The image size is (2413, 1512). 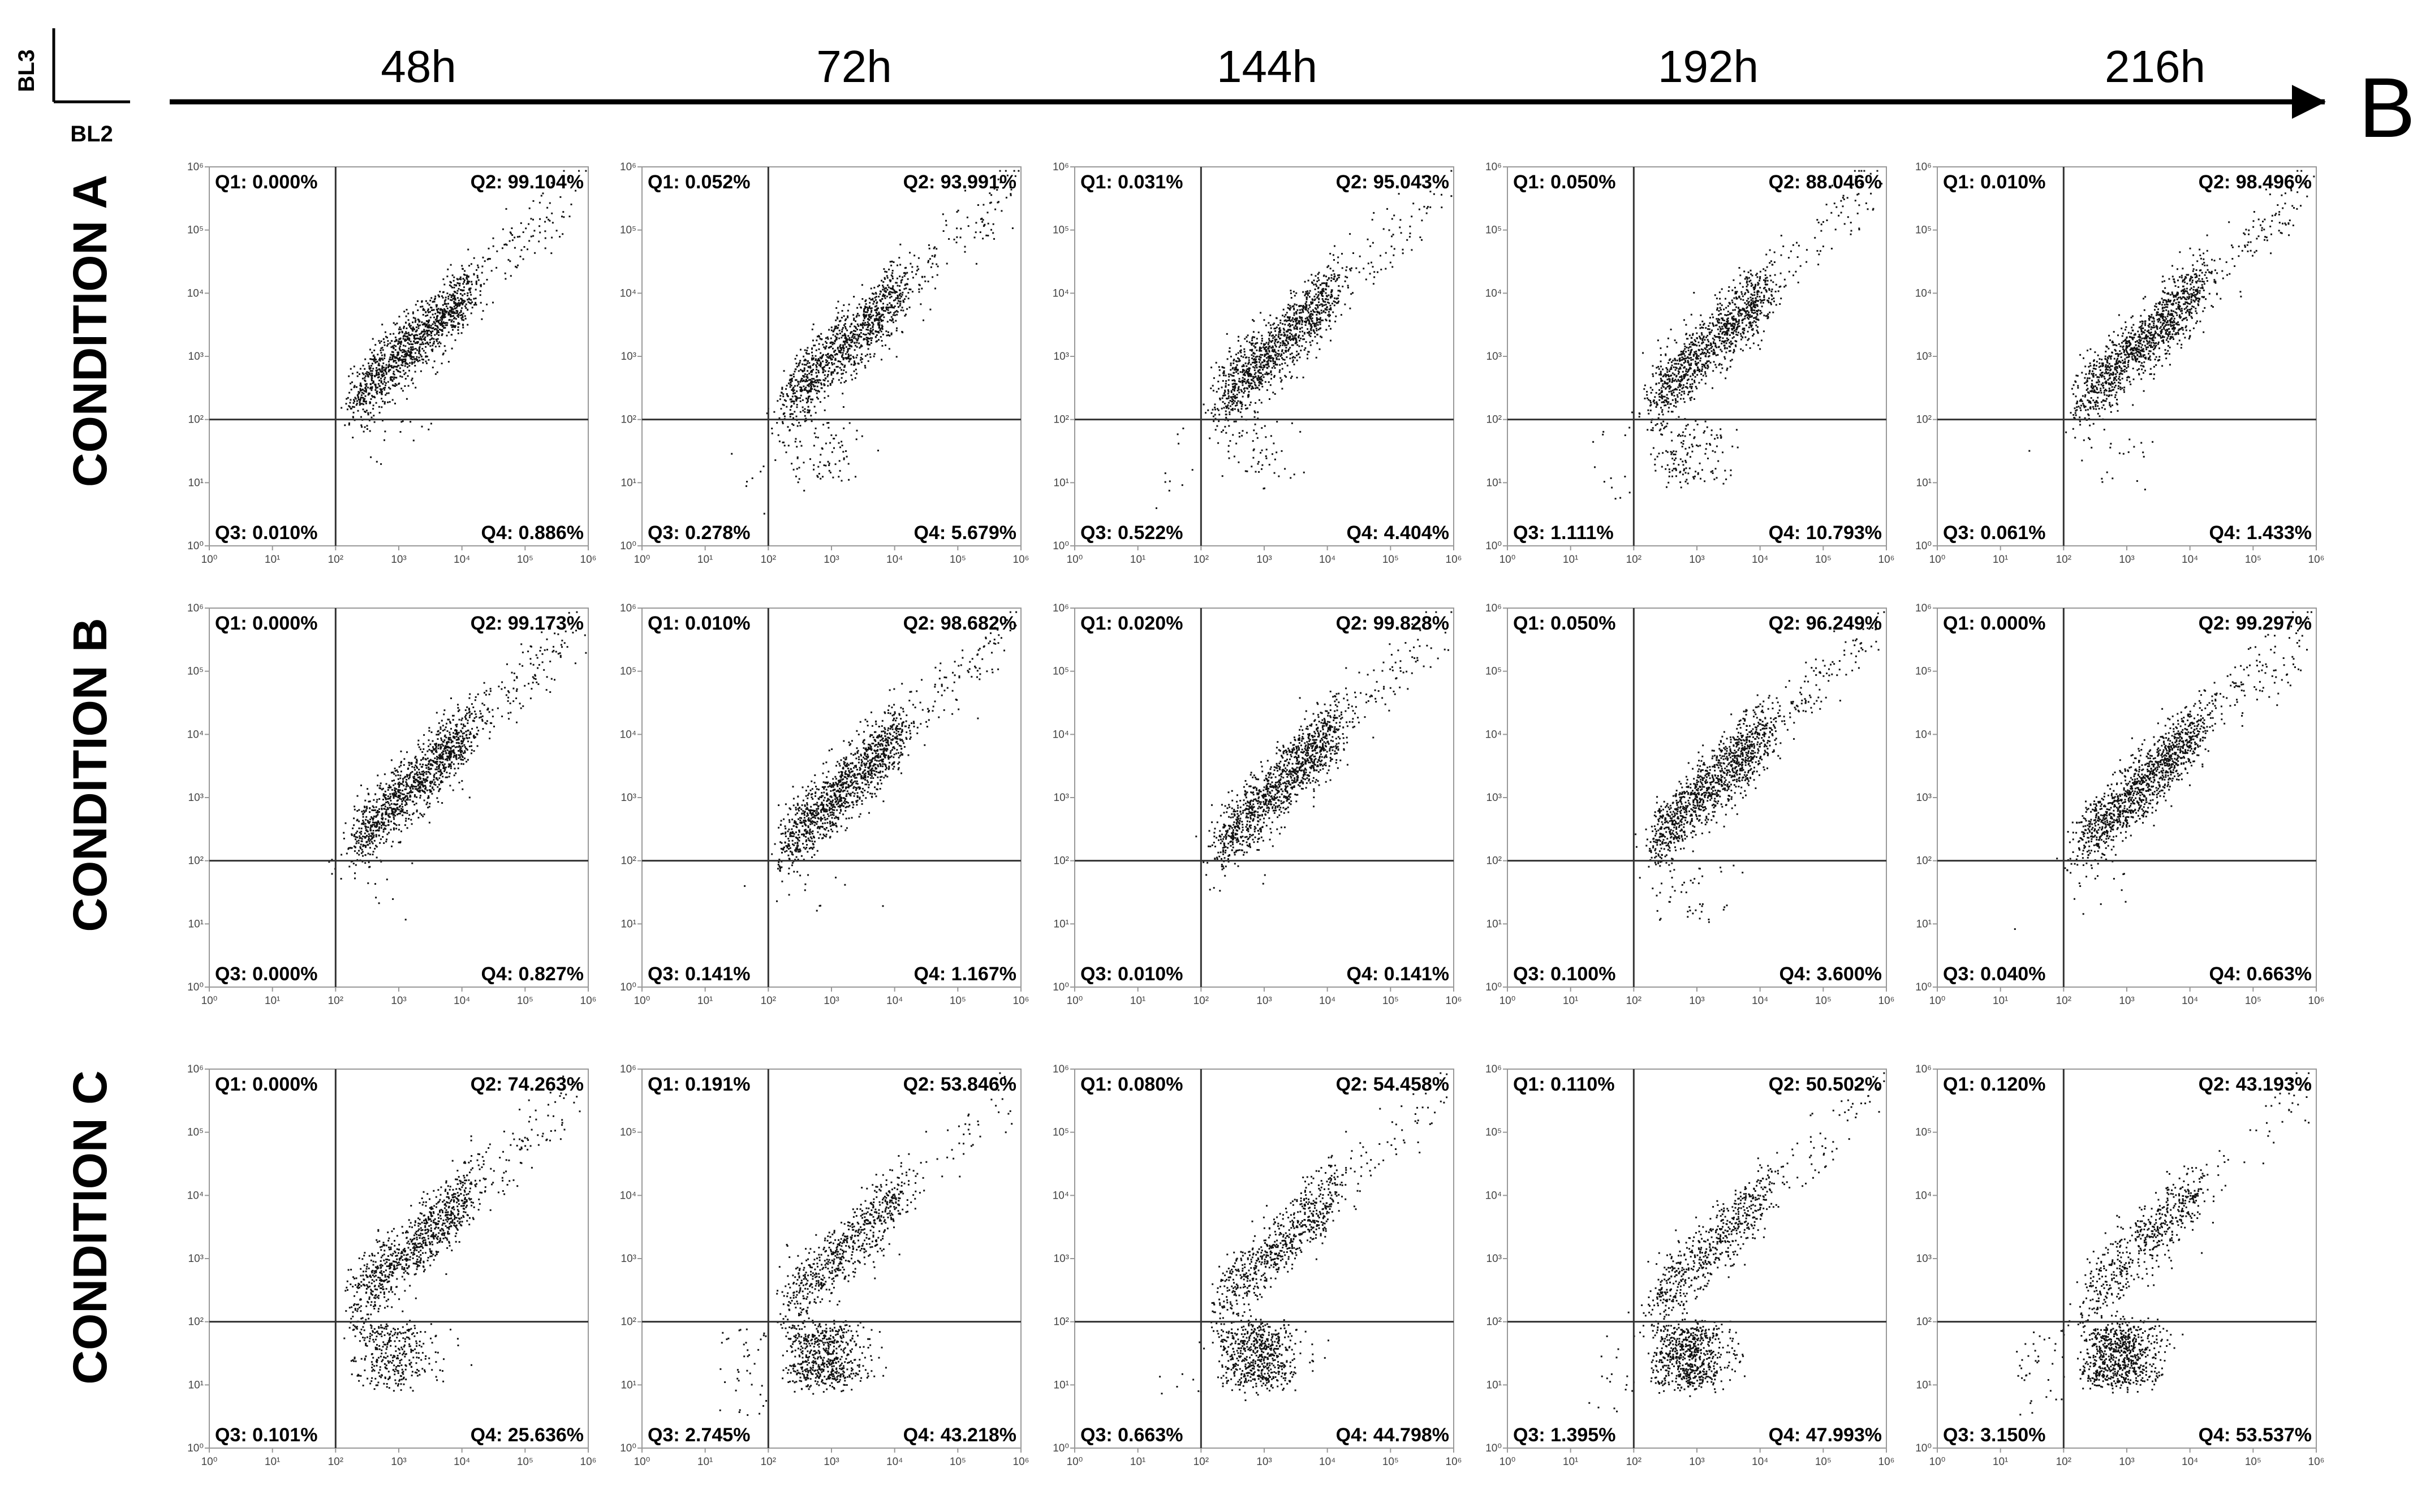 I want to click on quadrant-q2-label: Q2: 54.458%, so click(x=1392, y=1084).